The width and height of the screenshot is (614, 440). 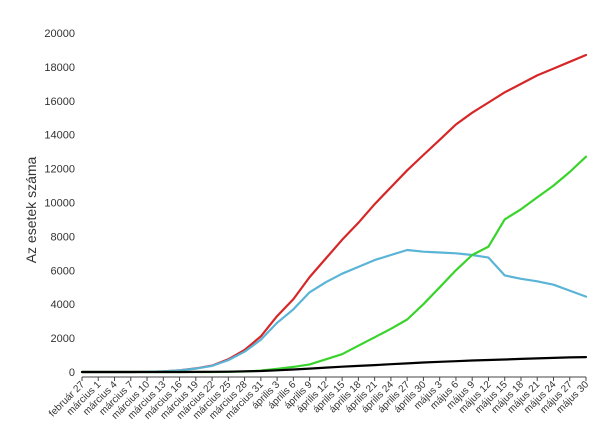 What do you see at coordinates (59, 68) in the screenshot?
I see `y-tick-label: 18000` at bounding box center [59, 68].